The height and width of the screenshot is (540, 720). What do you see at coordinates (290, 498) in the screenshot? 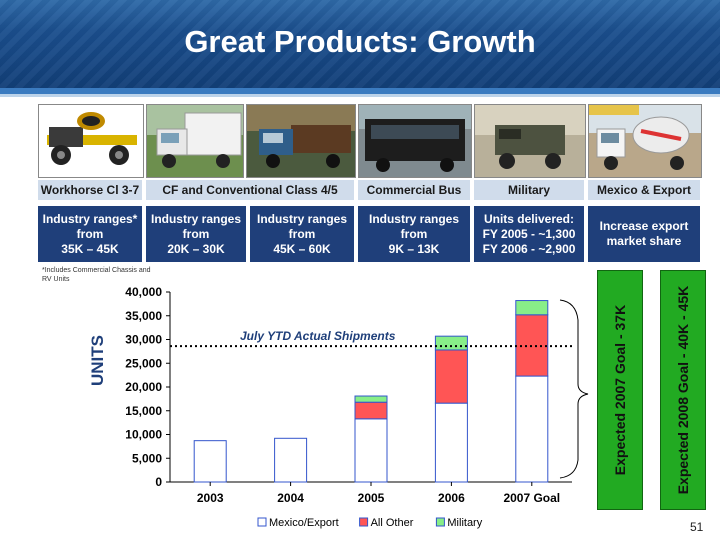
I see `x-tick-label: 2004` at bounding box center [290, 498].